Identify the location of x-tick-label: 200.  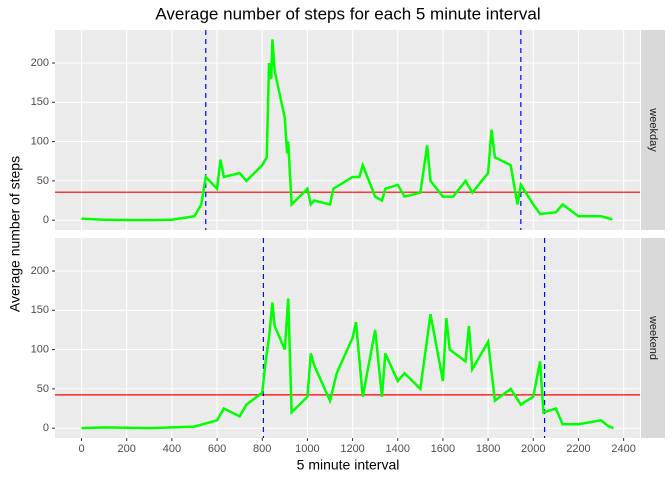
(127, 449).